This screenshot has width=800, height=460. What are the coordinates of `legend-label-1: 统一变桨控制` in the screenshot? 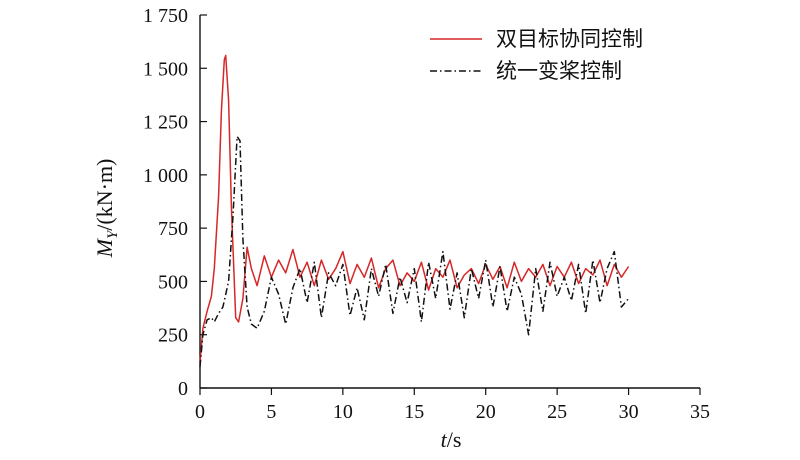 It's located at (559, 71).